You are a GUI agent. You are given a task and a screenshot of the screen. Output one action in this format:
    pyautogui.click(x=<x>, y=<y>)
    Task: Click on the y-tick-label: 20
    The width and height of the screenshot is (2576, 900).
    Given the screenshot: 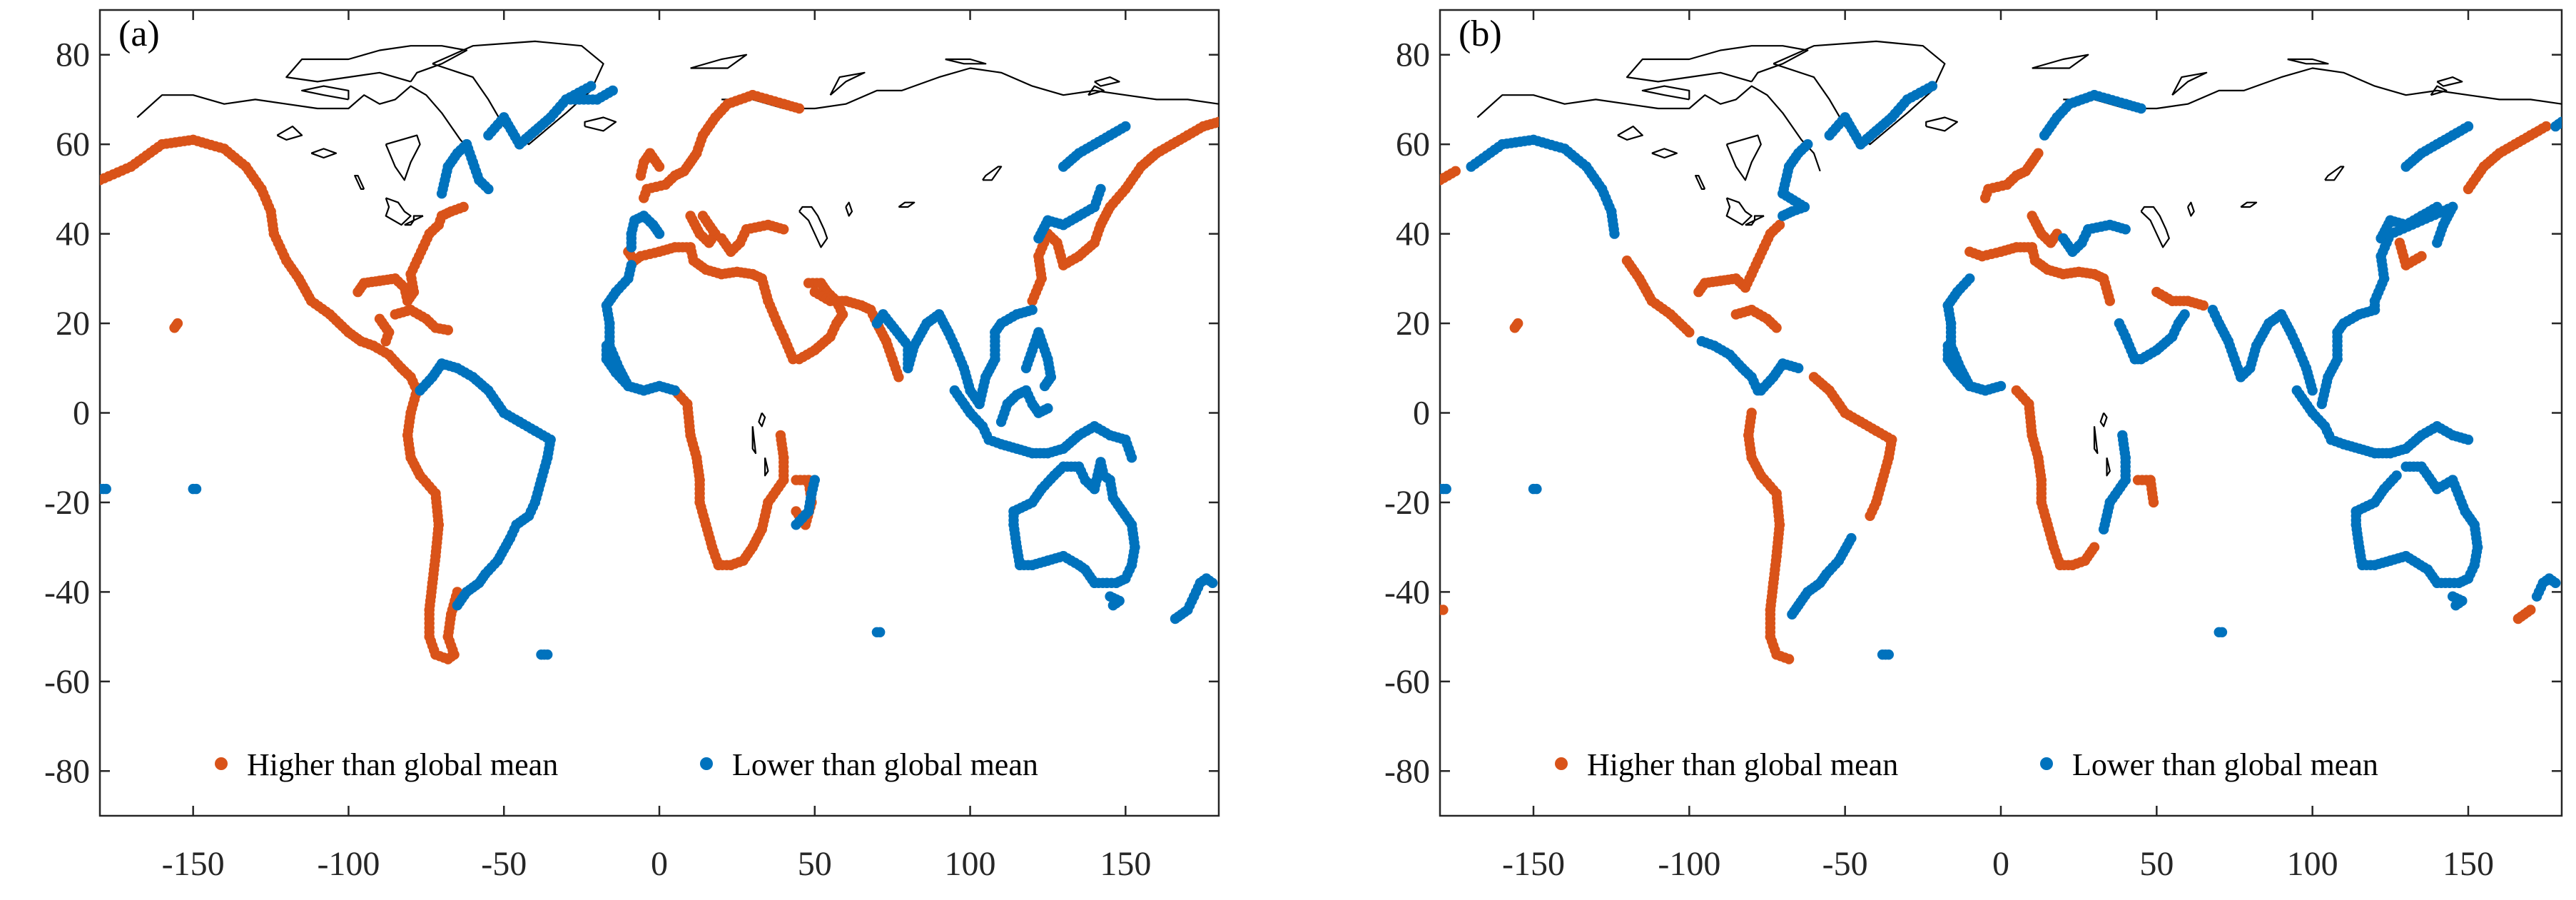 What is the action you would take?
    pyautogui.click(x=1413, y=324)
    